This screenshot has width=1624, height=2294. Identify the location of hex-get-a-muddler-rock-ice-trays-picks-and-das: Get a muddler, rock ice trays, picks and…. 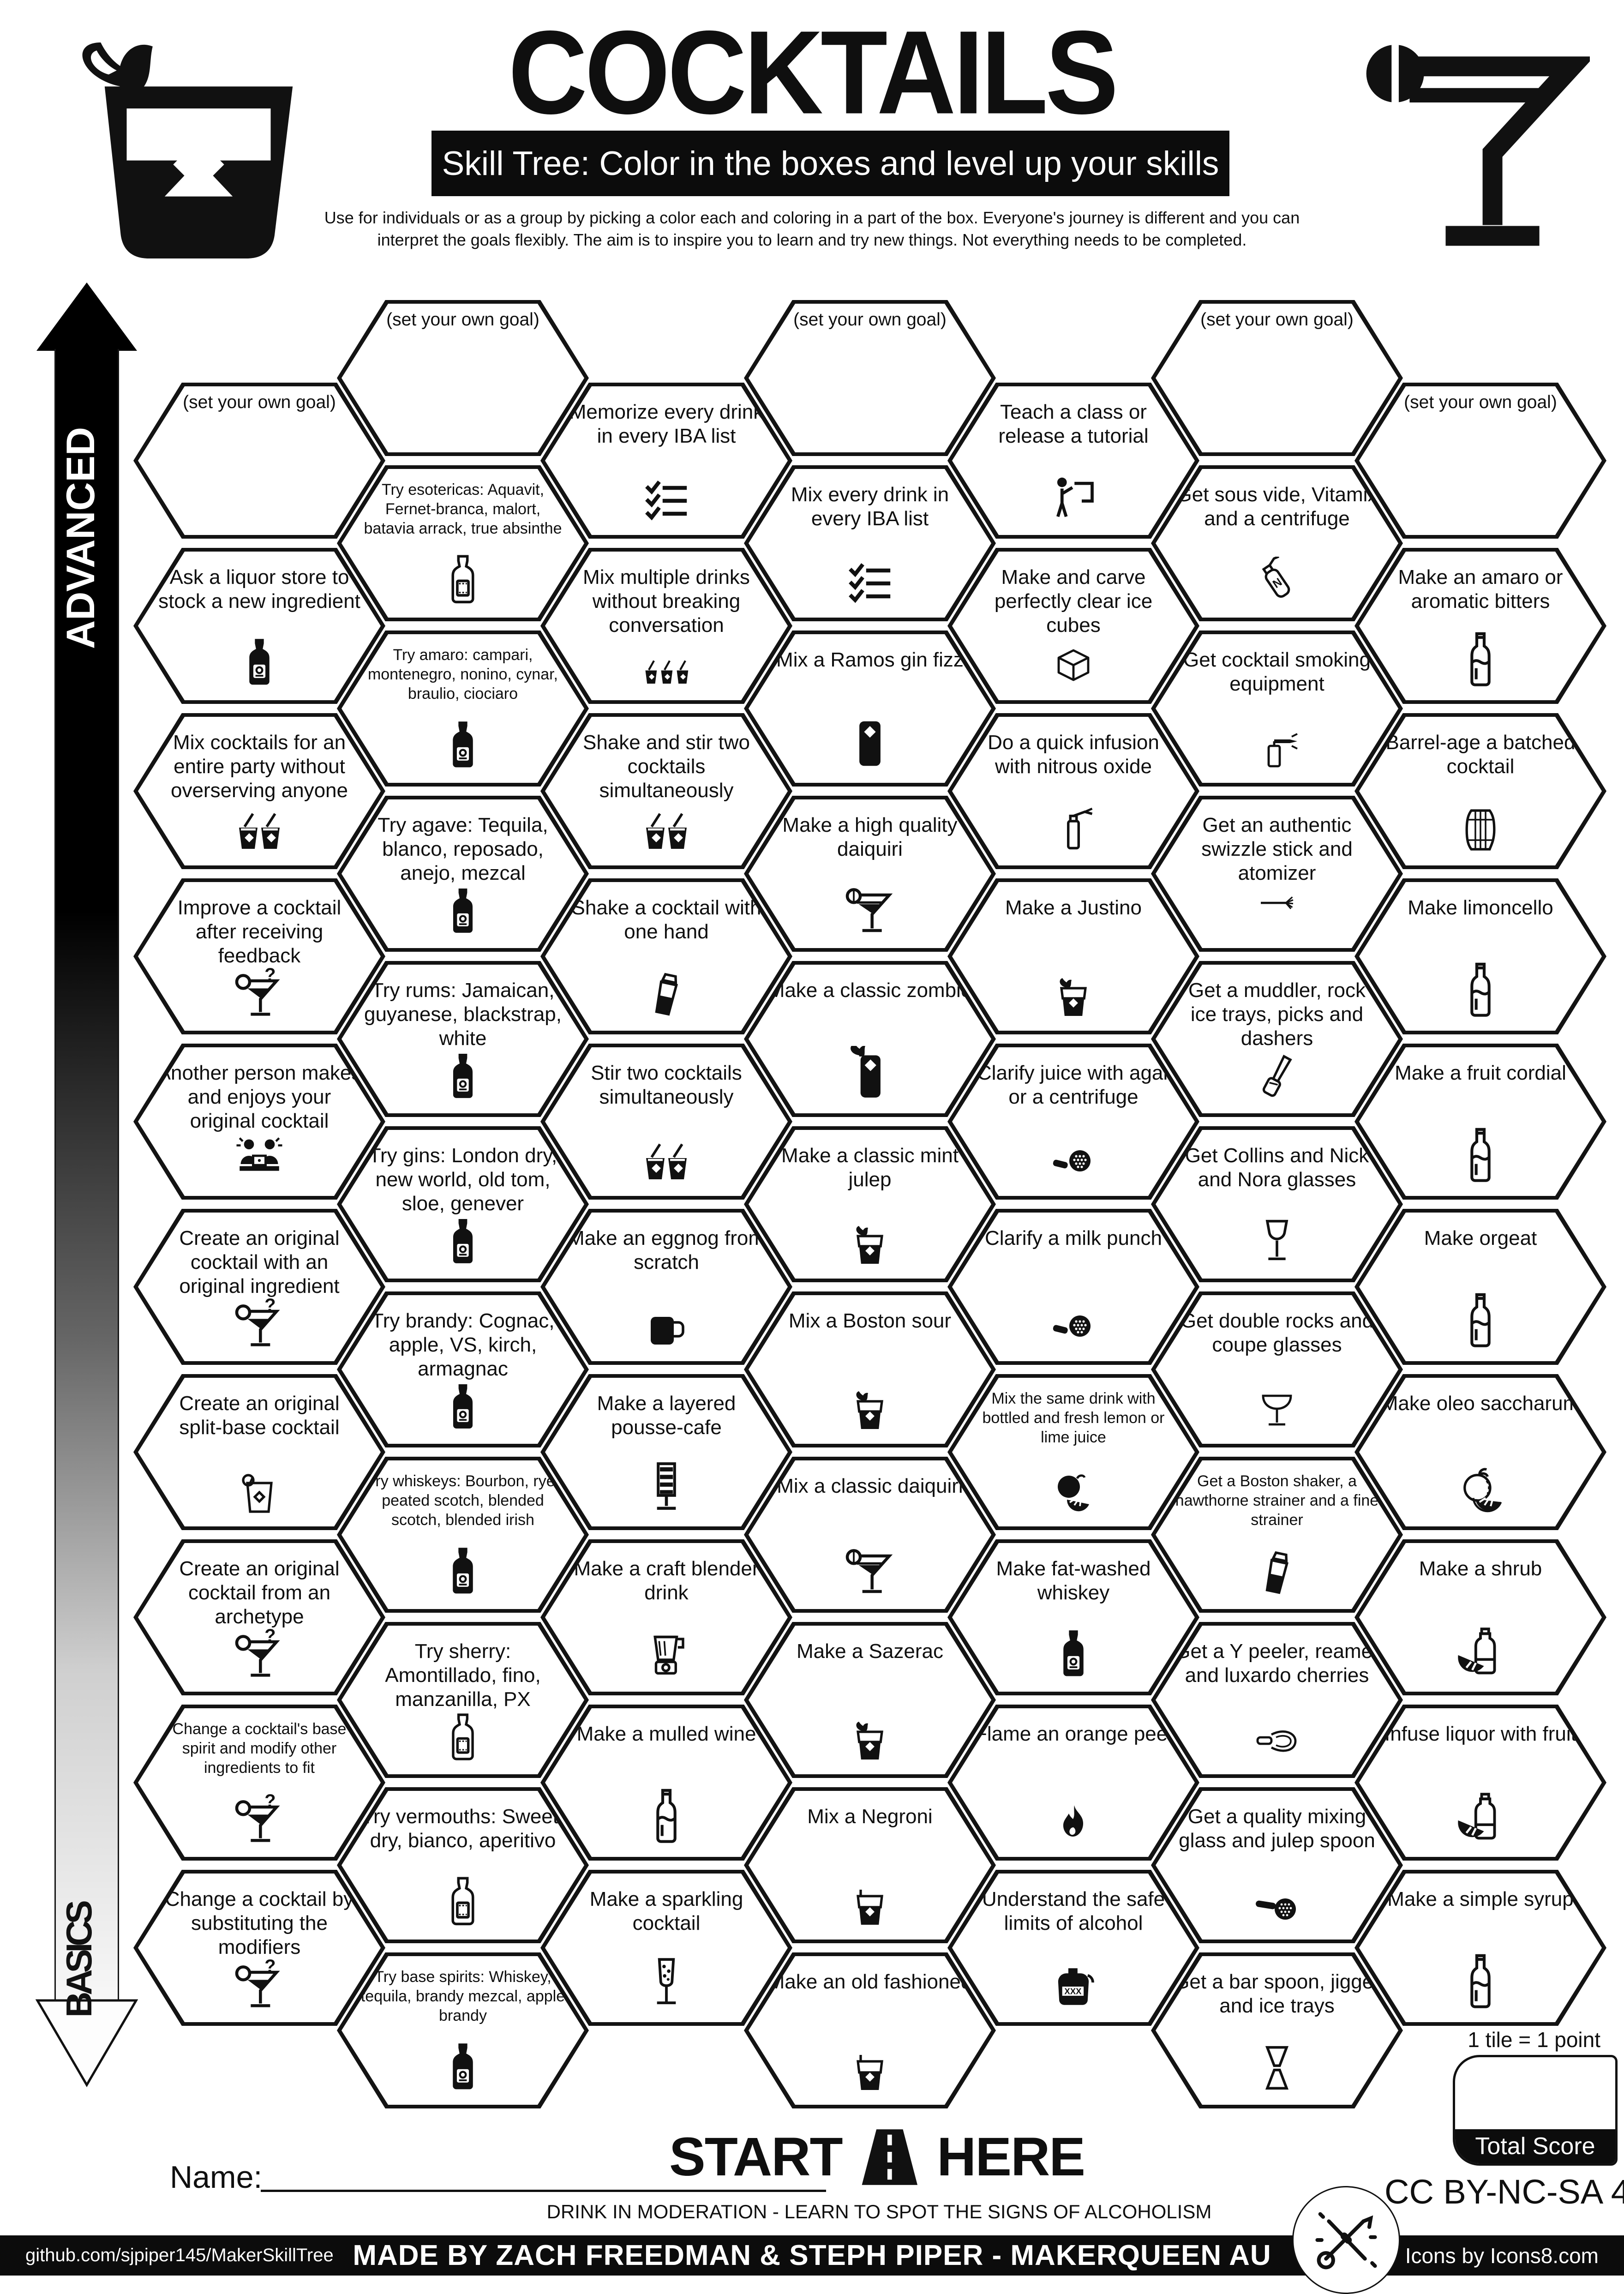
(1277, 1039).